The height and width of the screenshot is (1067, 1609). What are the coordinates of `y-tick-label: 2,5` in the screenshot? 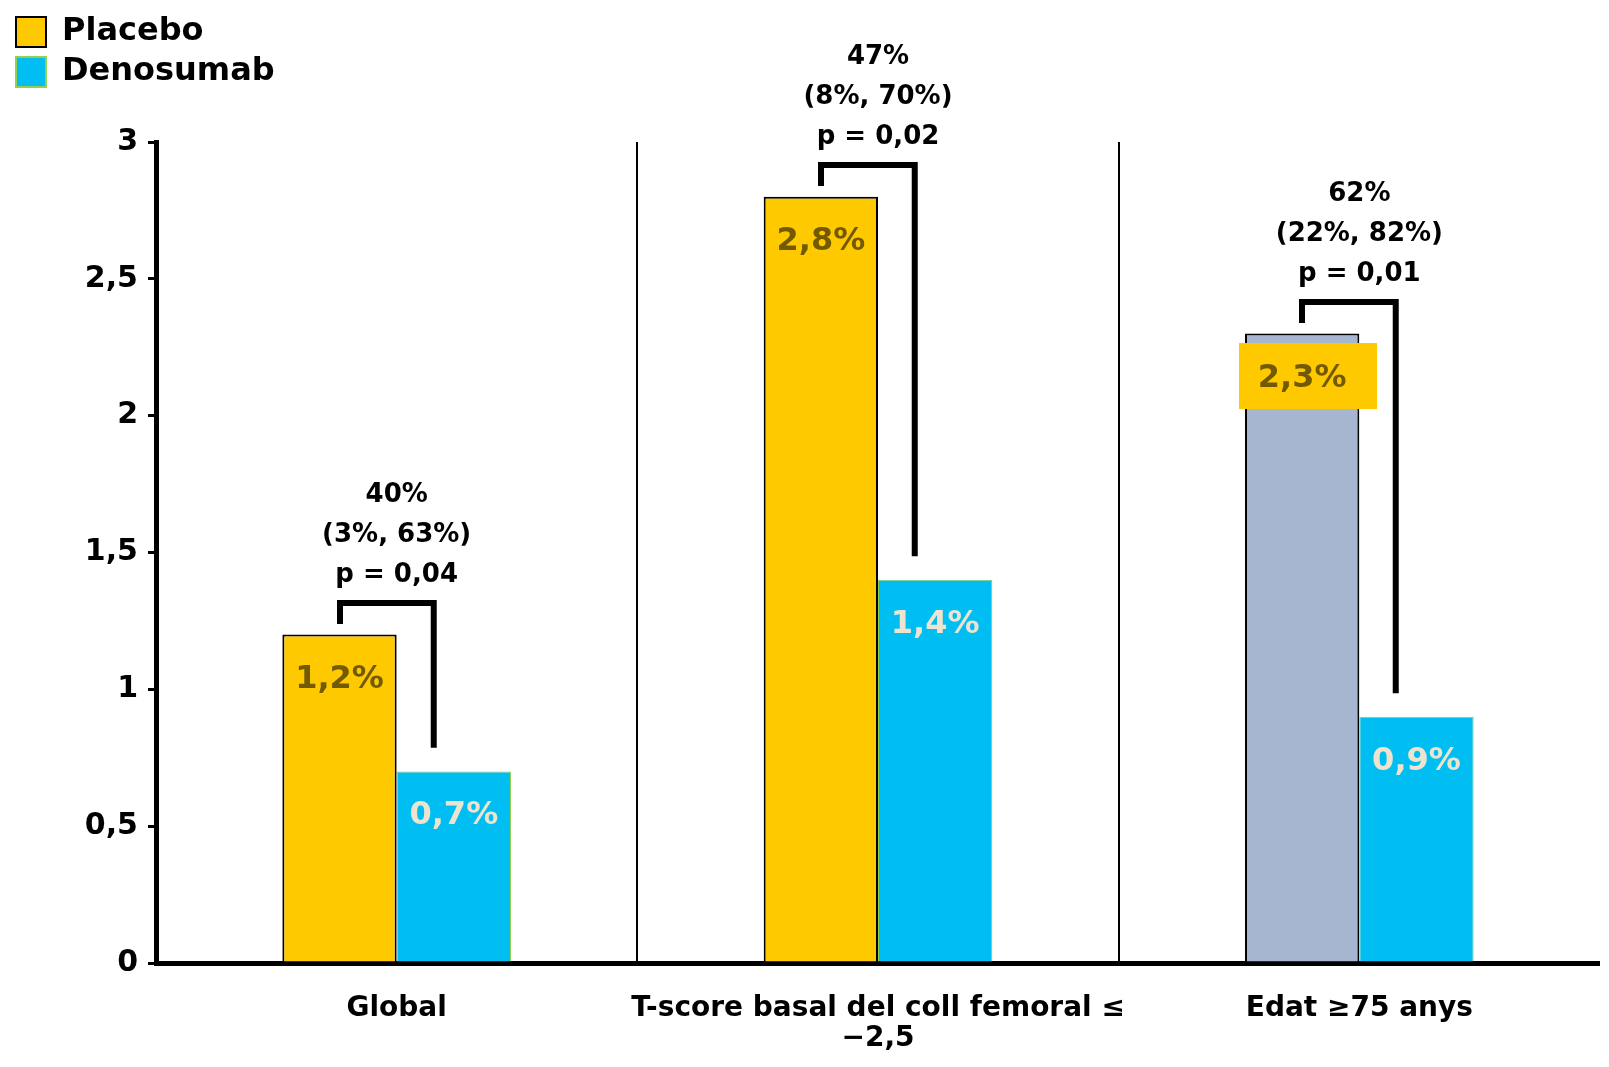 It's located at (111, 276).